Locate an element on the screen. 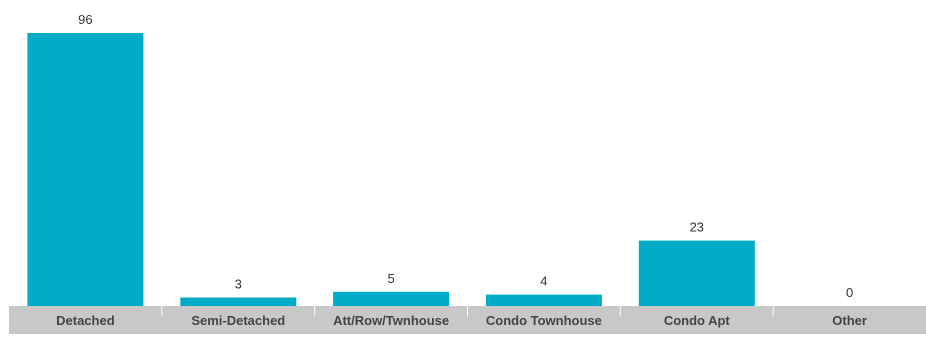 The height and width of the screenshot is (339, 926). value-label: 3 is located at coordinates (238, 284).